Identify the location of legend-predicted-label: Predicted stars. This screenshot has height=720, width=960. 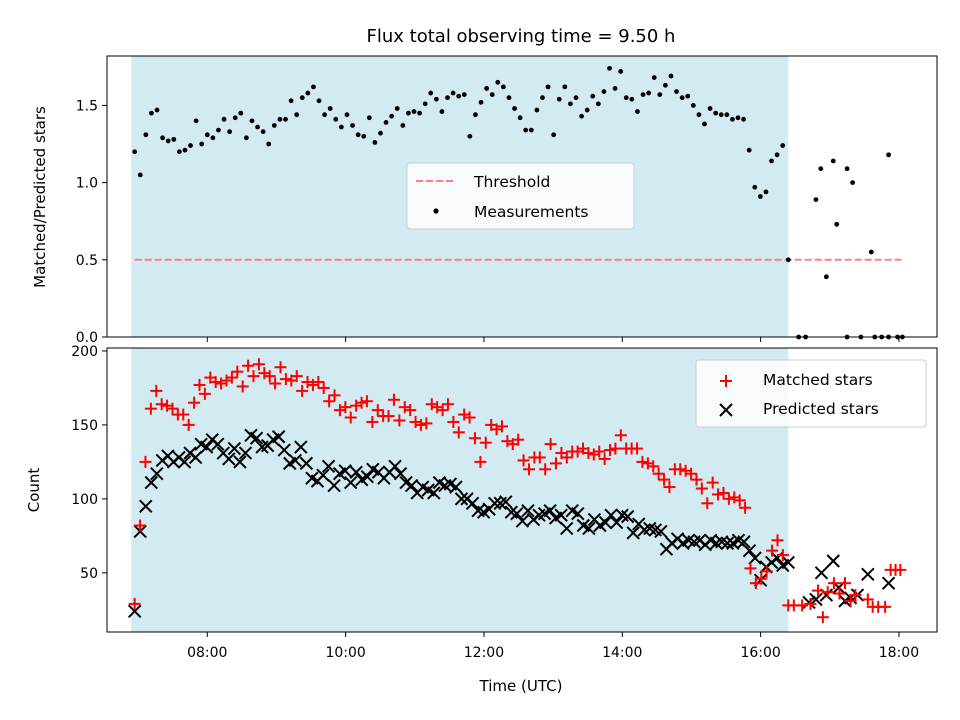
(821, 409).